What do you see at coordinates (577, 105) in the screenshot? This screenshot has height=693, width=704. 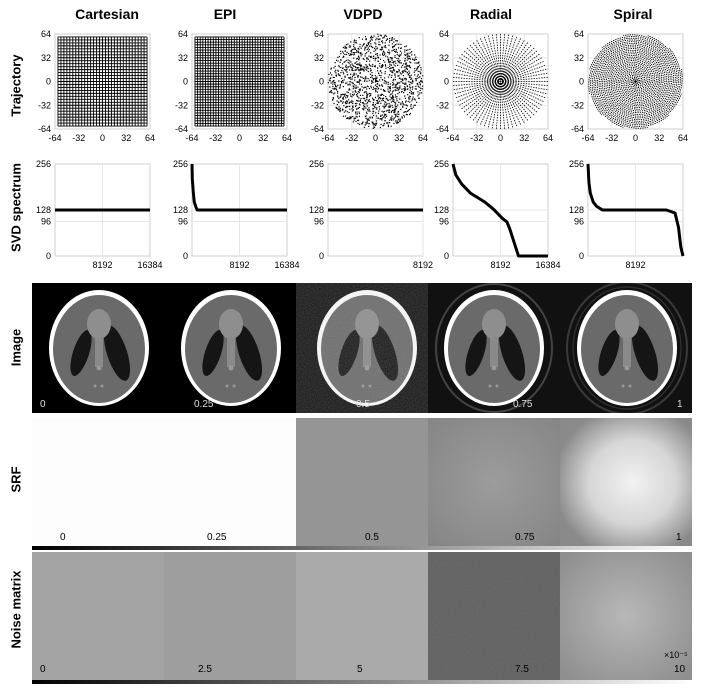 I see `y-tick-label: -32` at bounding box center [577, 105].